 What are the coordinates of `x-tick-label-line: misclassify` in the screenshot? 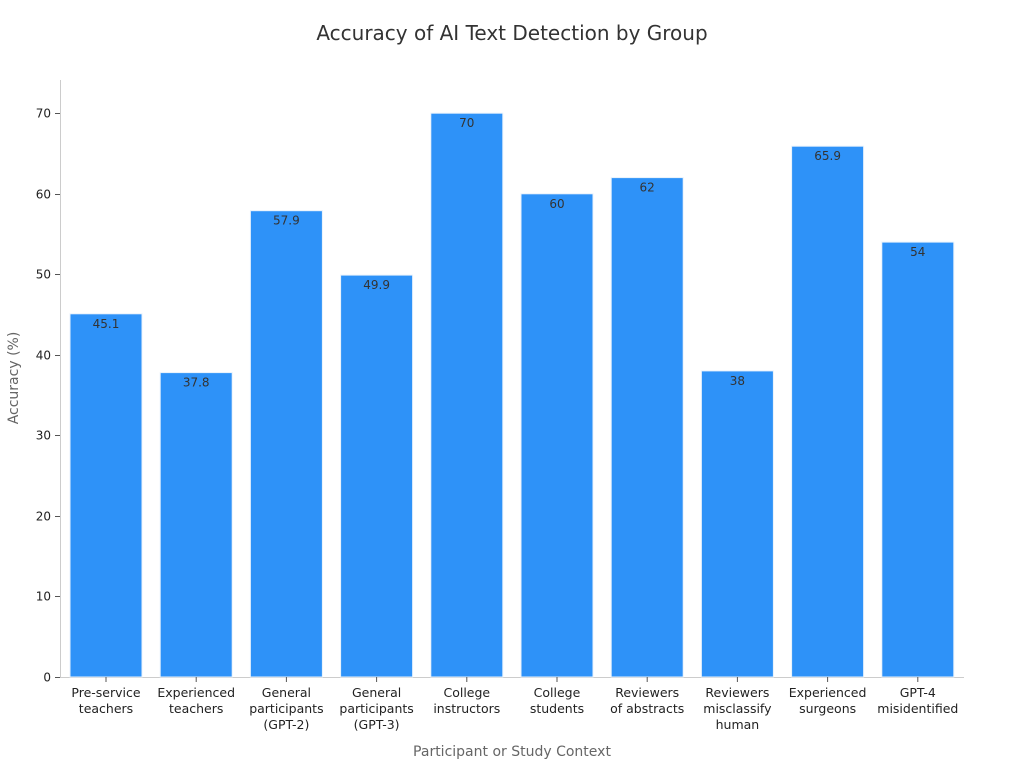 It's located at (737, 708).